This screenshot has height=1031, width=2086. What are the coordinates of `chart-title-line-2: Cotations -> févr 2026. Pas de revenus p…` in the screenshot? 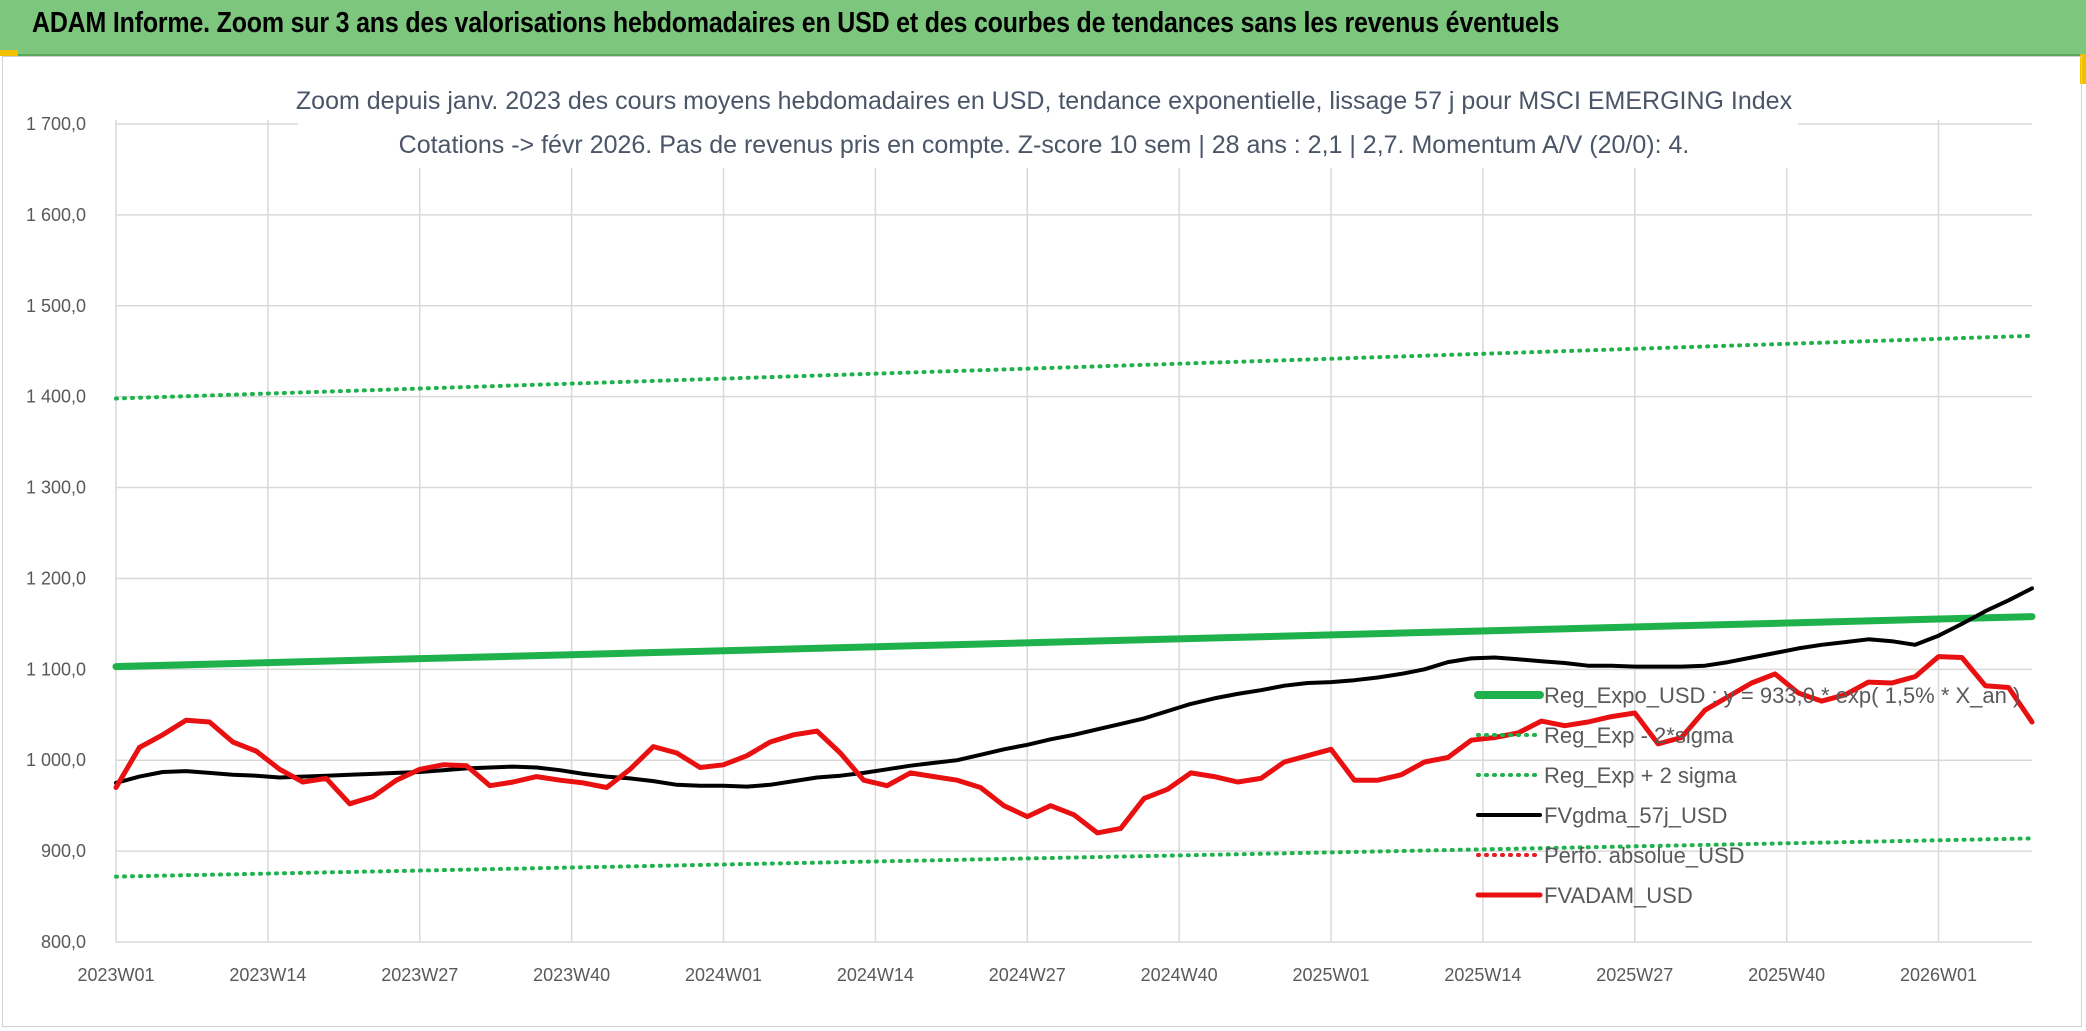 It's located at (1044, 145).